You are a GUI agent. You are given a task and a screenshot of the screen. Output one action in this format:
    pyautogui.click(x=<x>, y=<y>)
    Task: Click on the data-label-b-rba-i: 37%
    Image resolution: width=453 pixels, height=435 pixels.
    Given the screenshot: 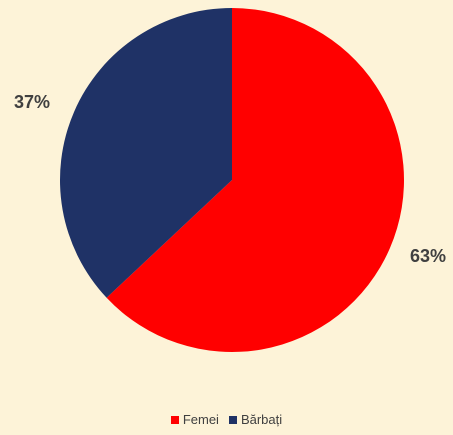 What is the action you would take?
    pyautogui.click(x=32, y=102)
    